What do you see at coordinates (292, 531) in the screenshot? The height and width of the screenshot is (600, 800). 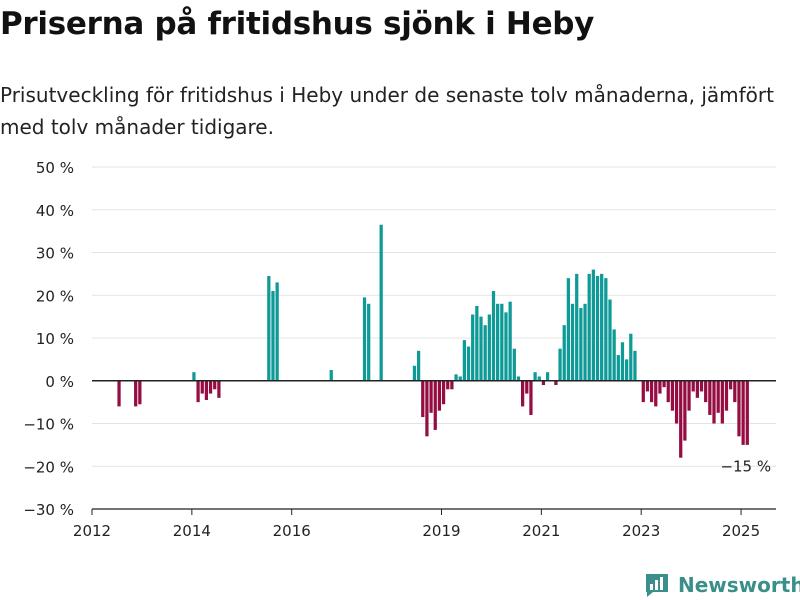 I see `x-tick-label: 2016` at bounding box center [292, 531].